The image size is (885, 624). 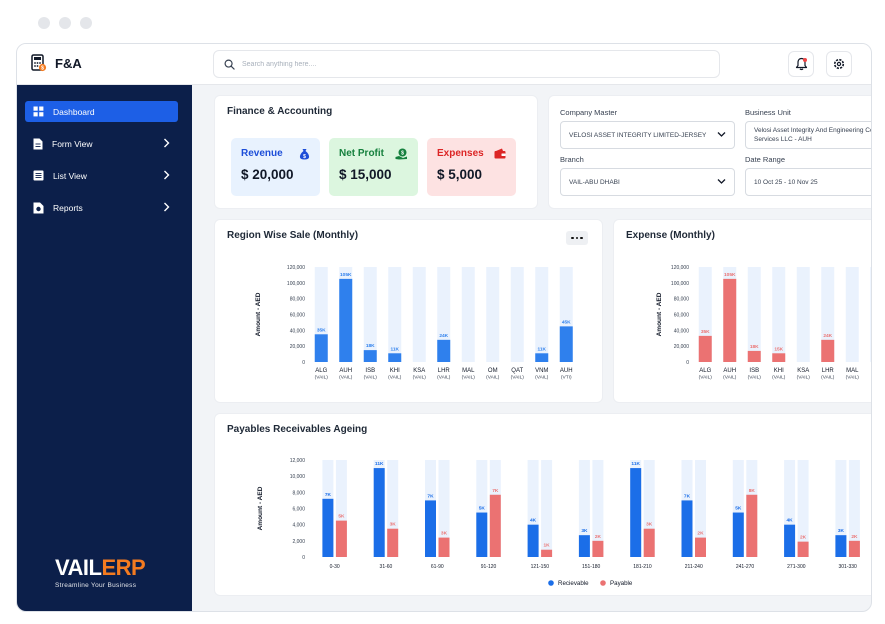 I want to click on chevron-right-icon, so click(x=167, y=143).